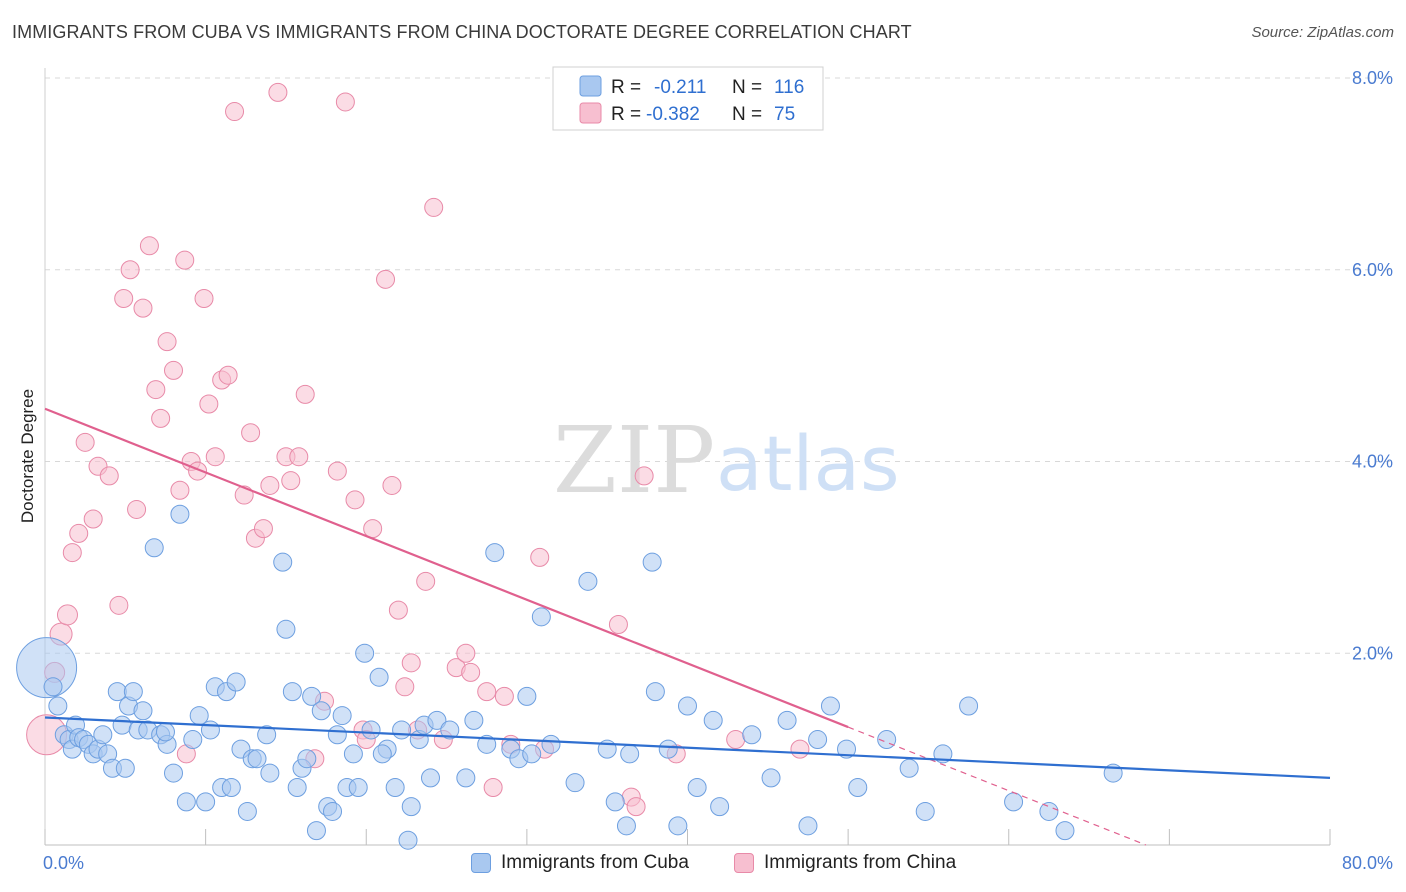 Image resolution: width=1406 pixels, height=892 pixels. I want to click on legend-china-r-label: R =, so click(626, 114).